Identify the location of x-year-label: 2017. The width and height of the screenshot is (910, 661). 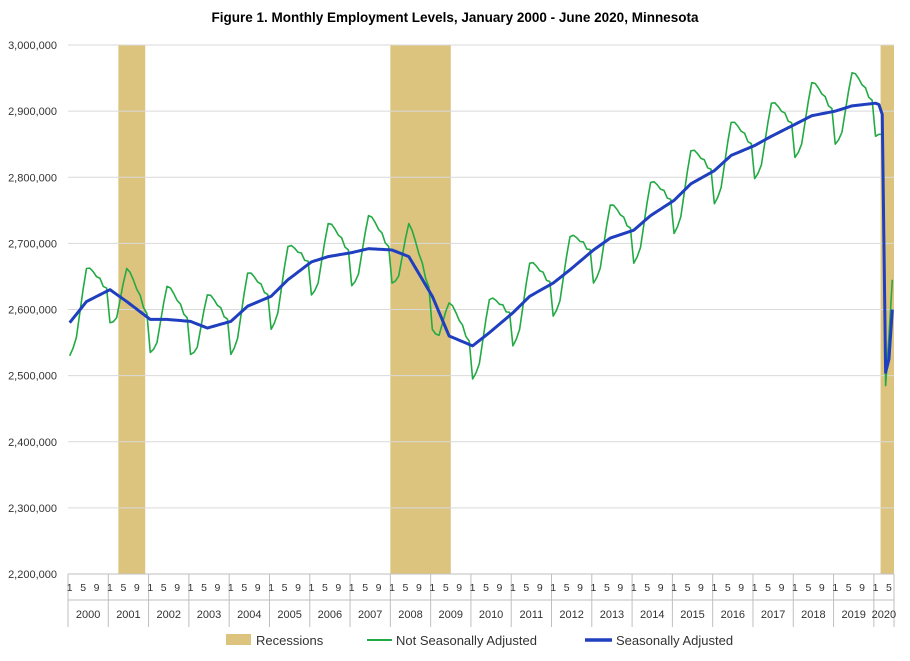
(773, 615).